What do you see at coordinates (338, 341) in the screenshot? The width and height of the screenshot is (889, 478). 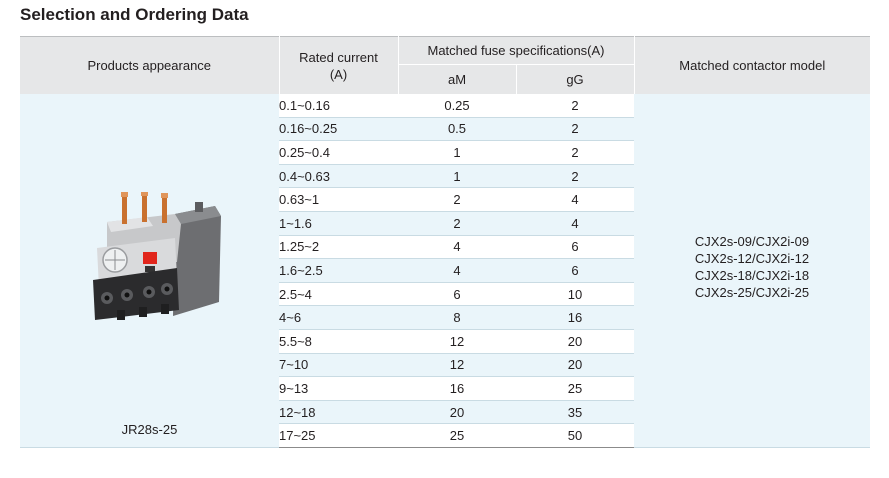 I see `rated-current-cell: 5.5~8` at bounding box center [338, 341].